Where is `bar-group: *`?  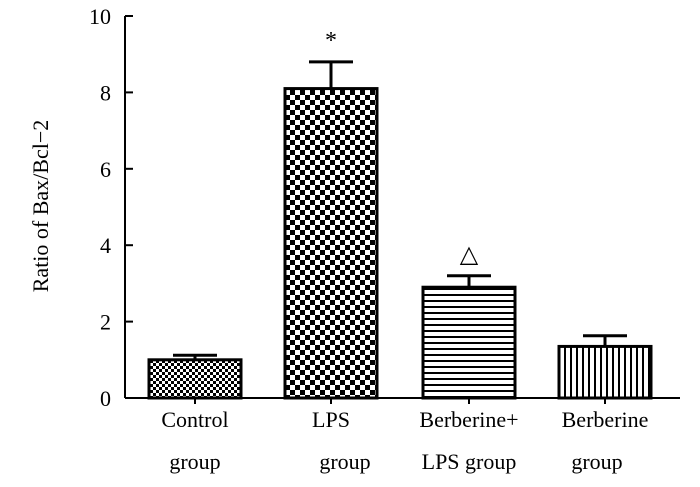
bar-group: * is located at coordinates (331, 214).